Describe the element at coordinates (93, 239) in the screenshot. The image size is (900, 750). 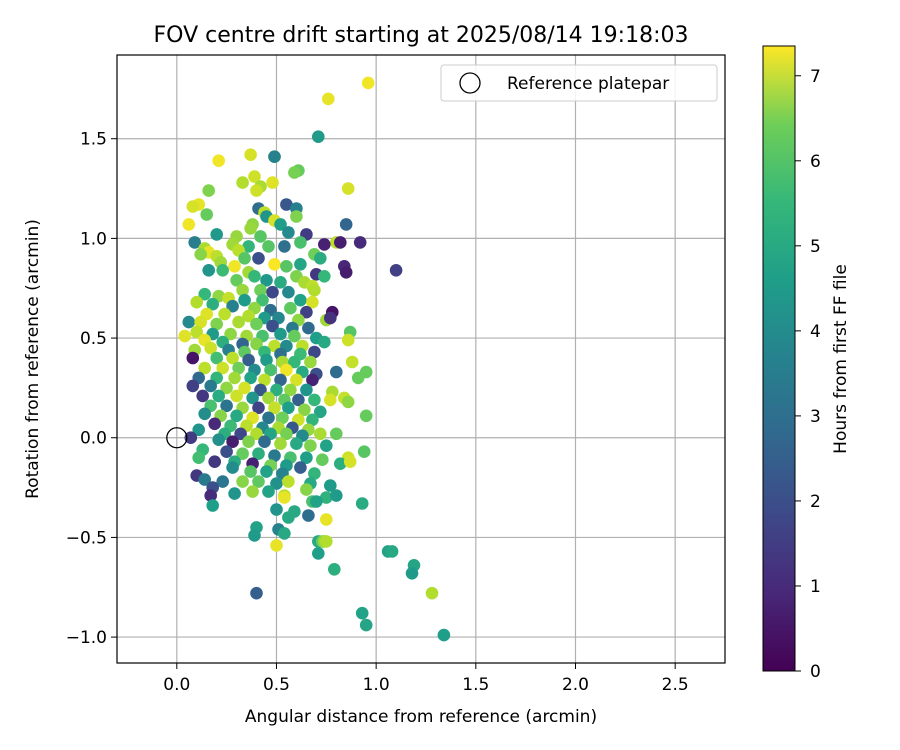
I see `y-tick-label: 1.0` at that location.